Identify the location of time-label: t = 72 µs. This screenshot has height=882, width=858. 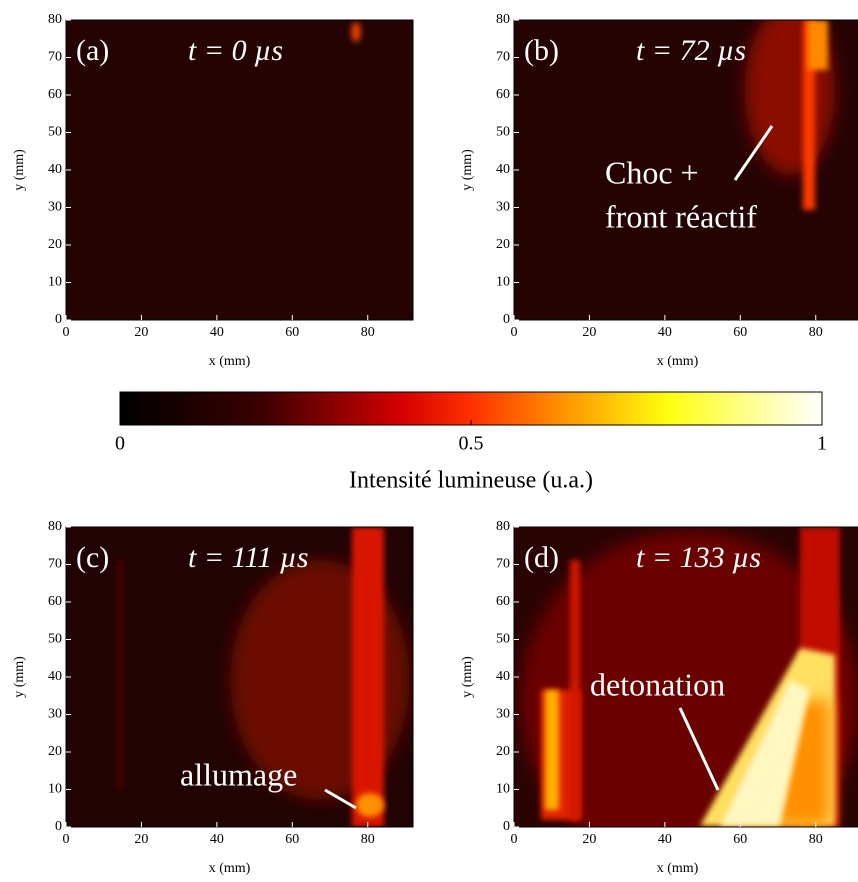
(691, 50).